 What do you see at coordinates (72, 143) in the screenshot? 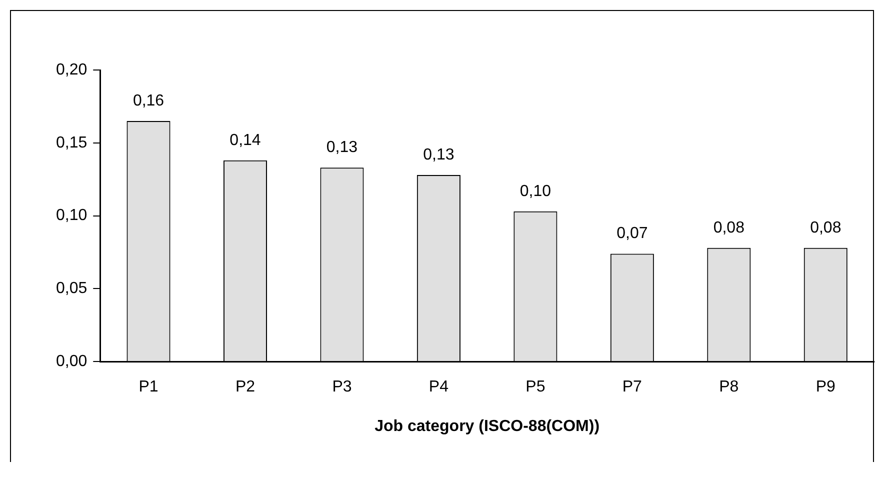
I see `y-tick-label: 0,15` at bounding box center [72, 143].